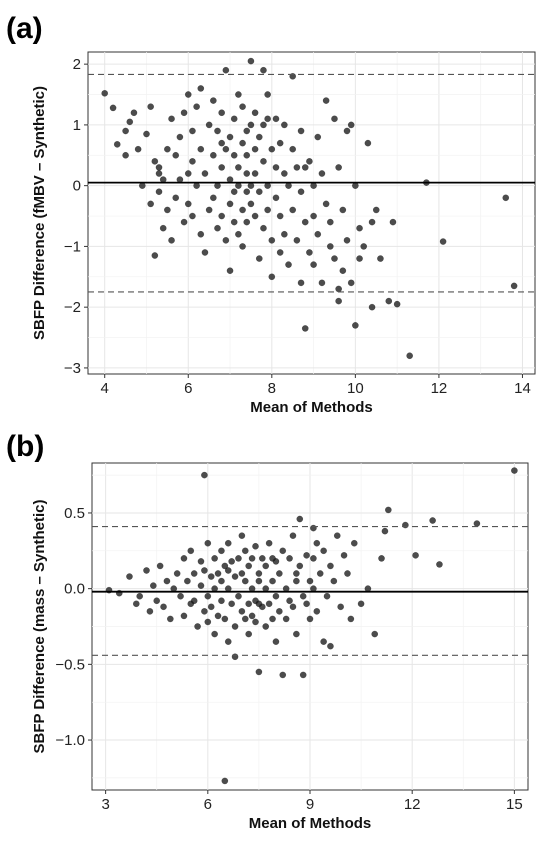 The width and height of the screenshot is (550, 845). What do you see at coordinates (77, 186) in the screenshot?
I see `y-tick-label: 0` at bounding box center [77, 186].